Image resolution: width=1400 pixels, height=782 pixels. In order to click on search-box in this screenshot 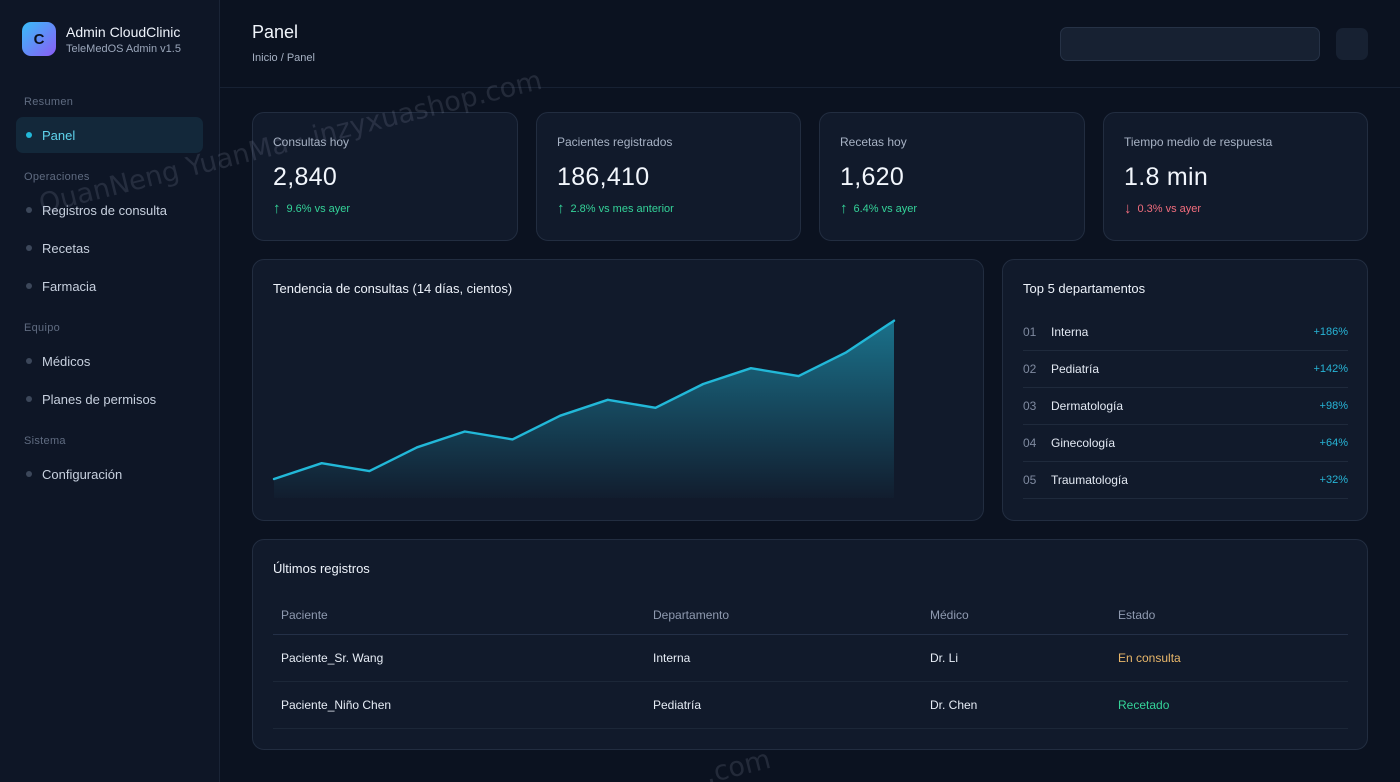, I will do `click(1190, 44)`.